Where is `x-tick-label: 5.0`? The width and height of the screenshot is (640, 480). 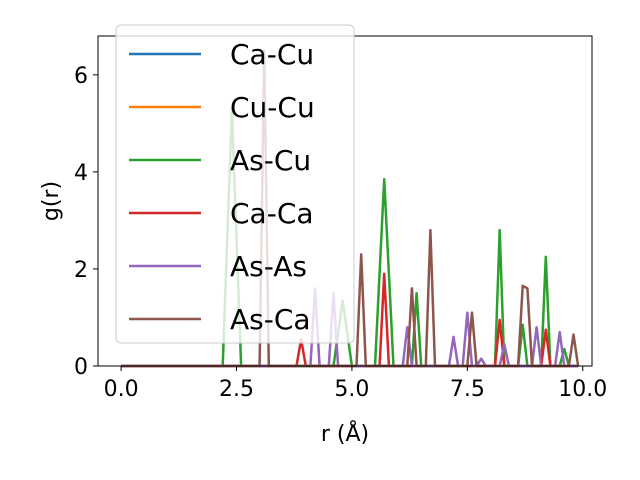
x-tick-label: 5.0 is located at coordinates (351, 389).